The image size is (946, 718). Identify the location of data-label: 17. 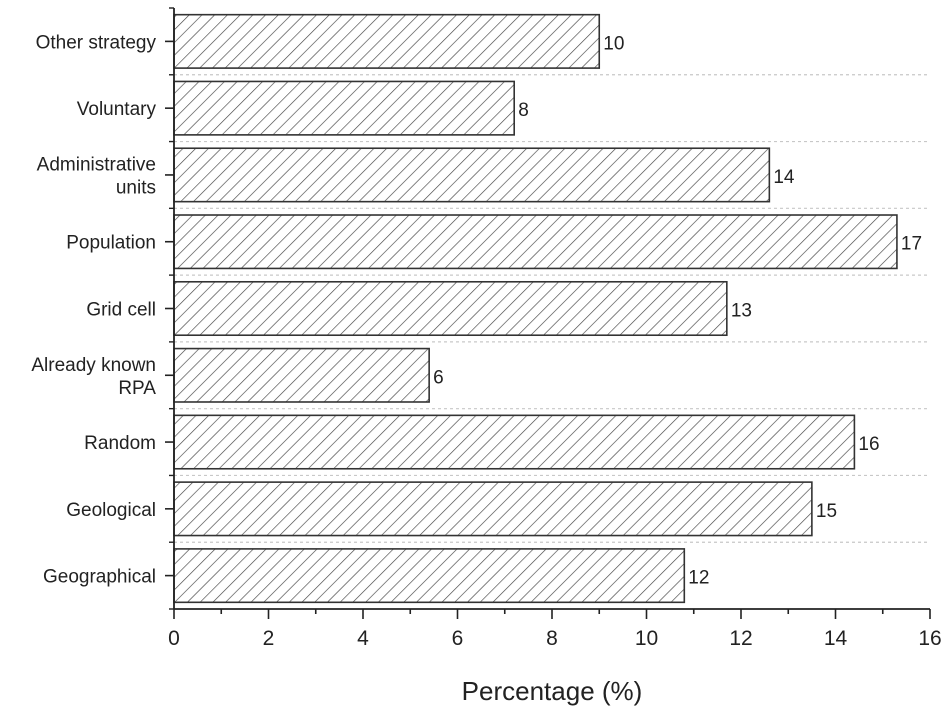
(911, 244).